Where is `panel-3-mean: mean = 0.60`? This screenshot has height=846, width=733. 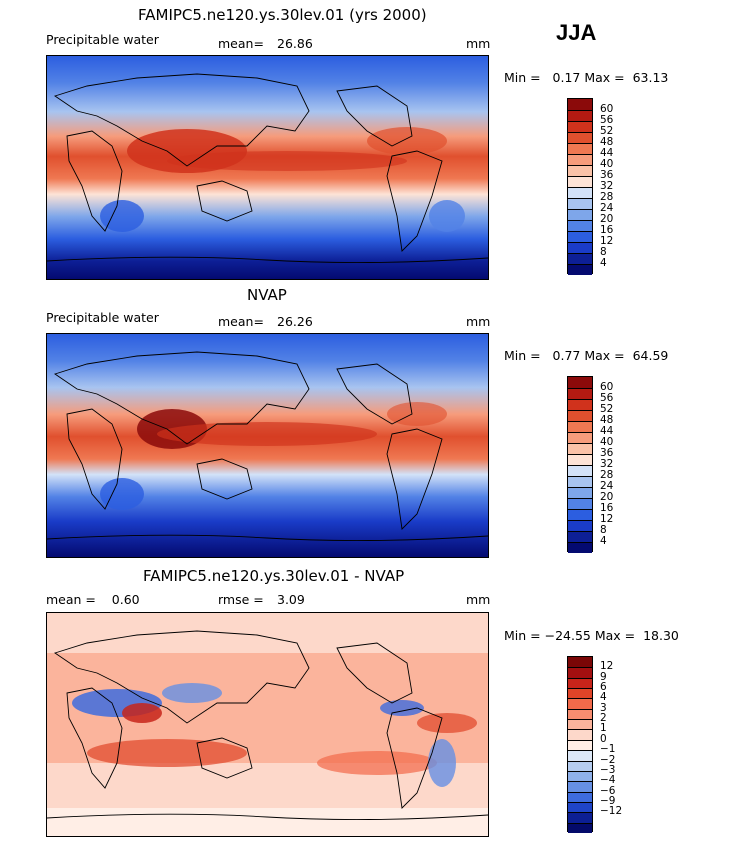
panel-3-mean: mean = 0.60 is located at coordinates (93, 599).